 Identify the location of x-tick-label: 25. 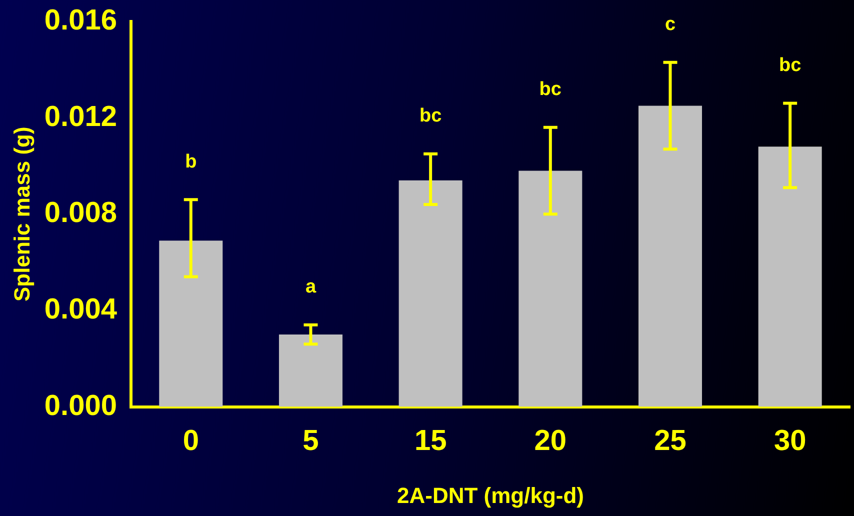
(670, 441).